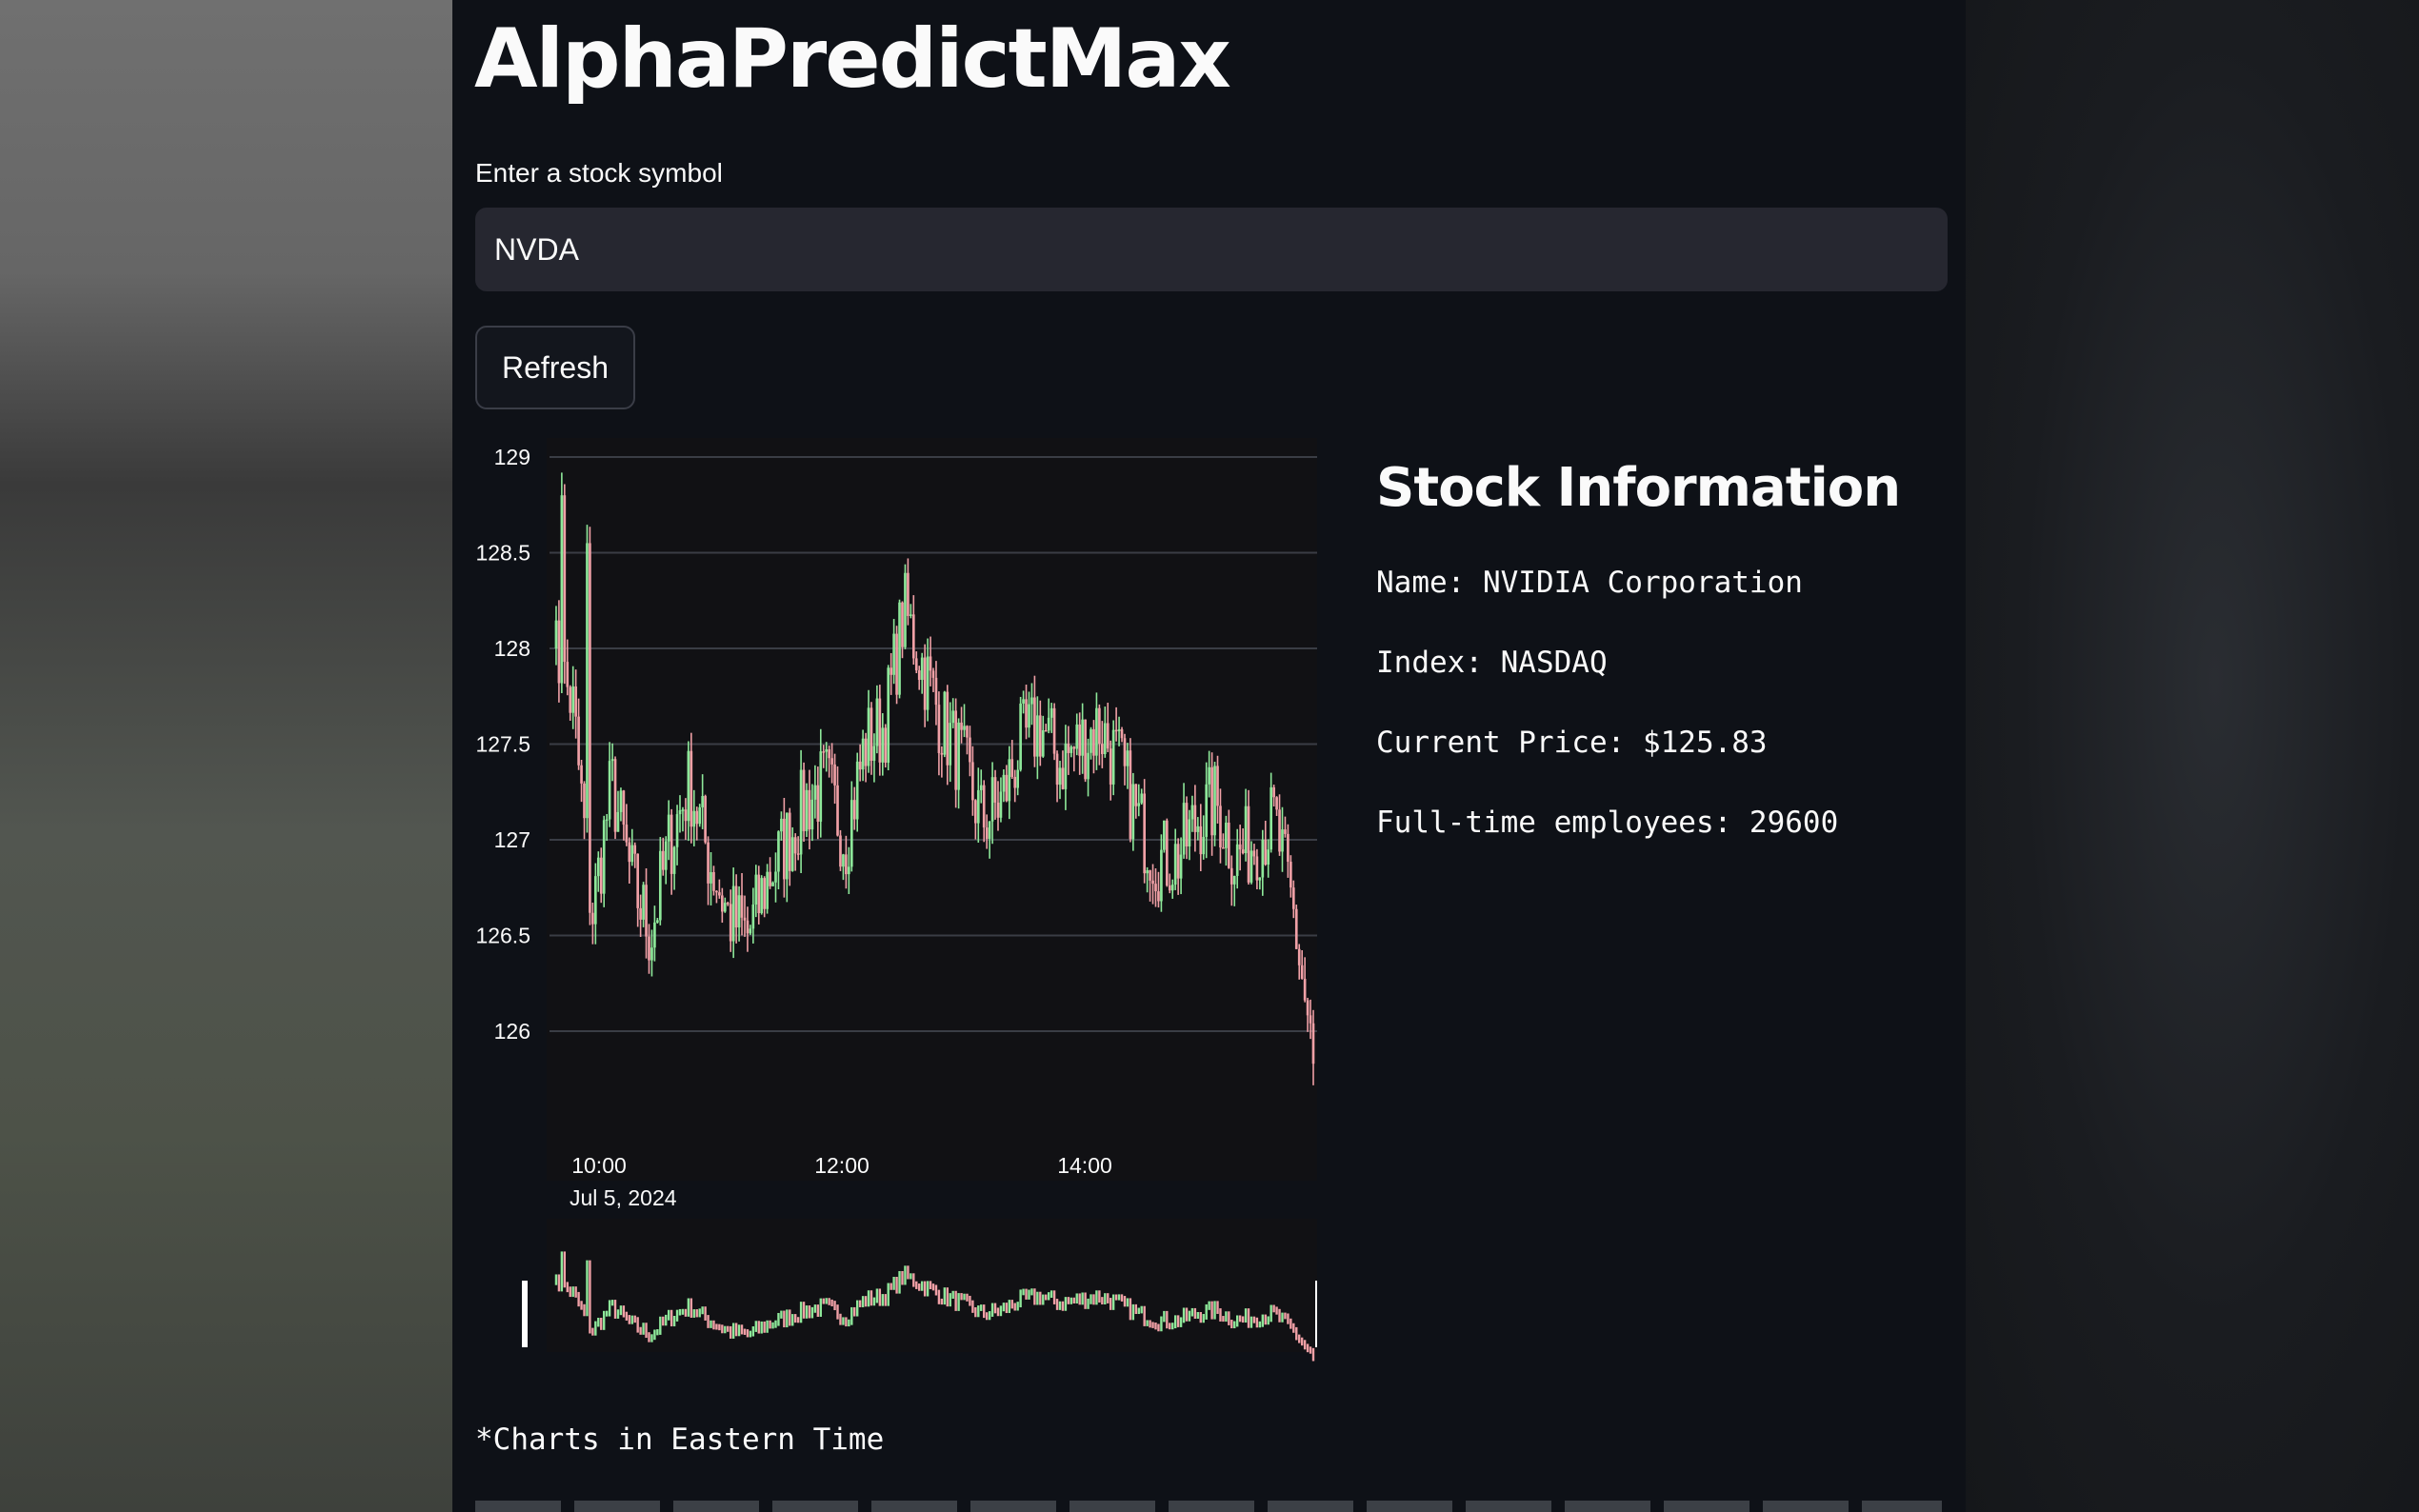  Describe the element at coordinates (842, 1165) in the screenshot. I see `x-tick-label: 12:00` at that location.